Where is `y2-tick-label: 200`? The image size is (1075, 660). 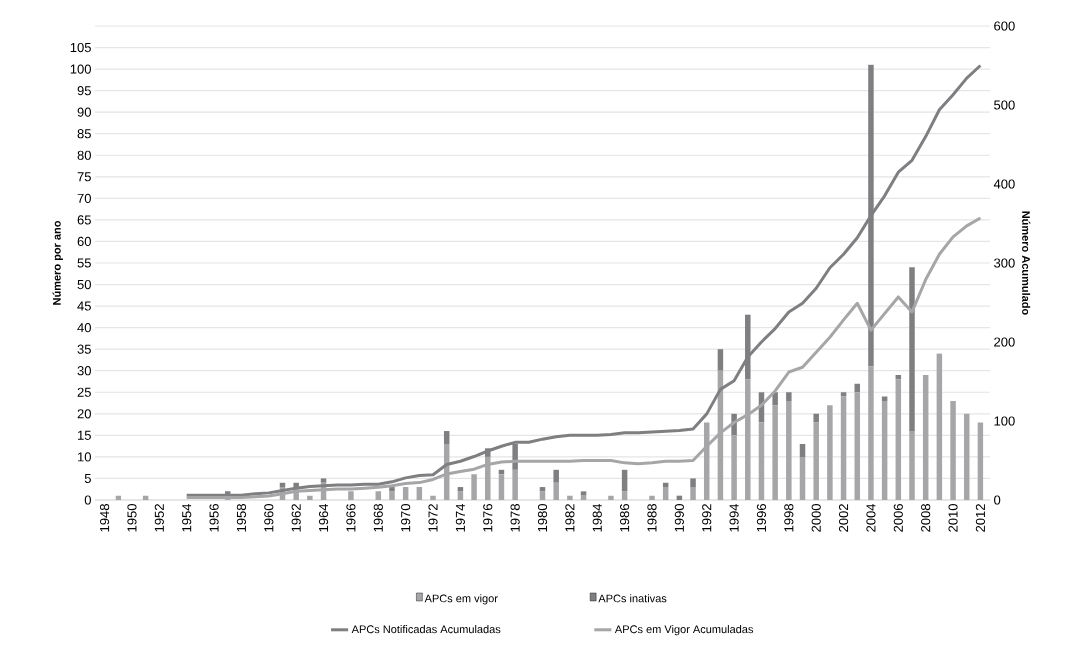
y2-tick-label: 200 is located at coordinates (1004, 342).